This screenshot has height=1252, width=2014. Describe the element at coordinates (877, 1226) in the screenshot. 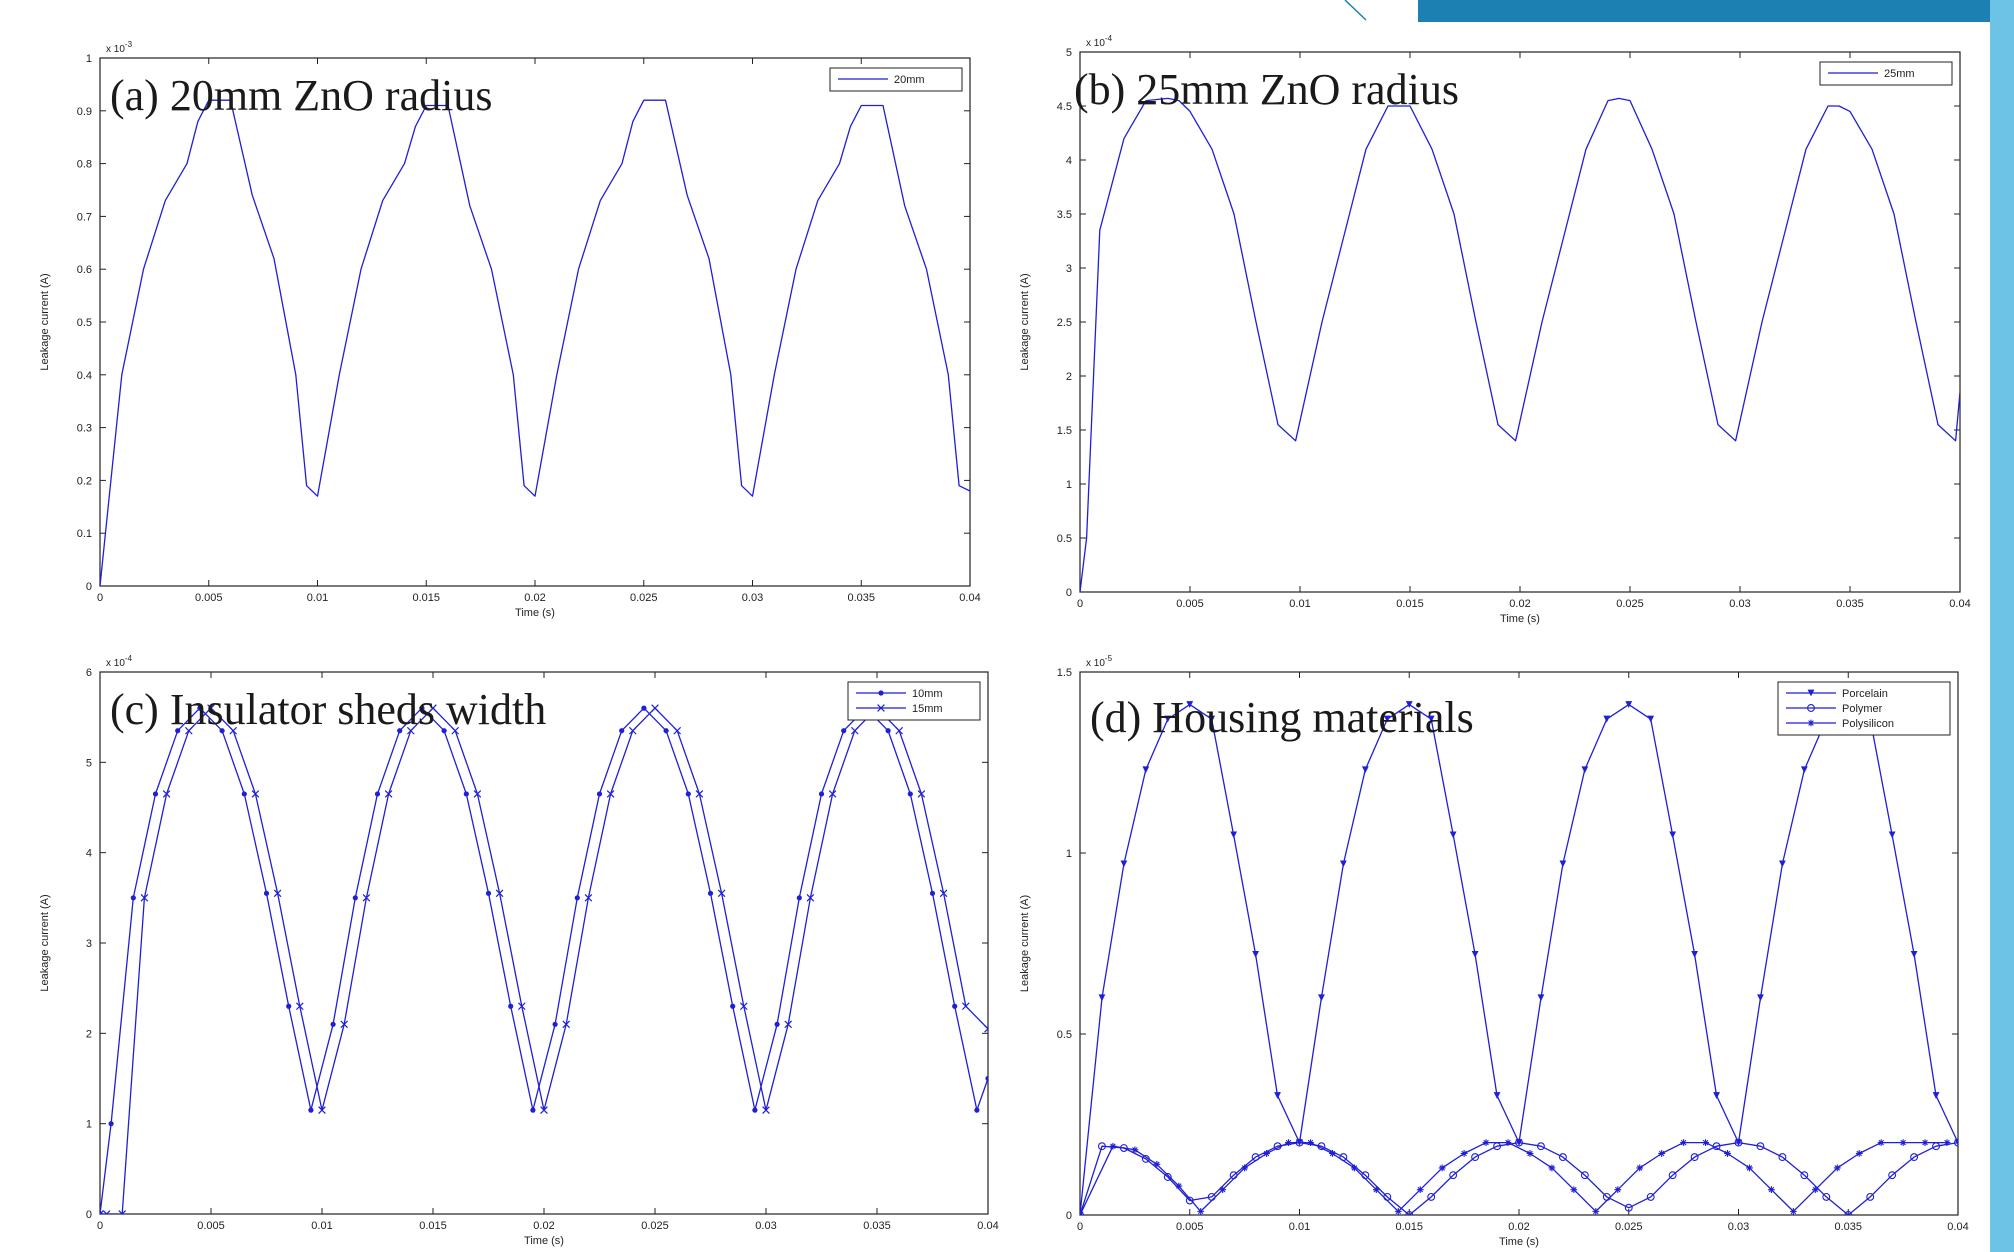

I see `x-tick-label: 0.035` at that location.